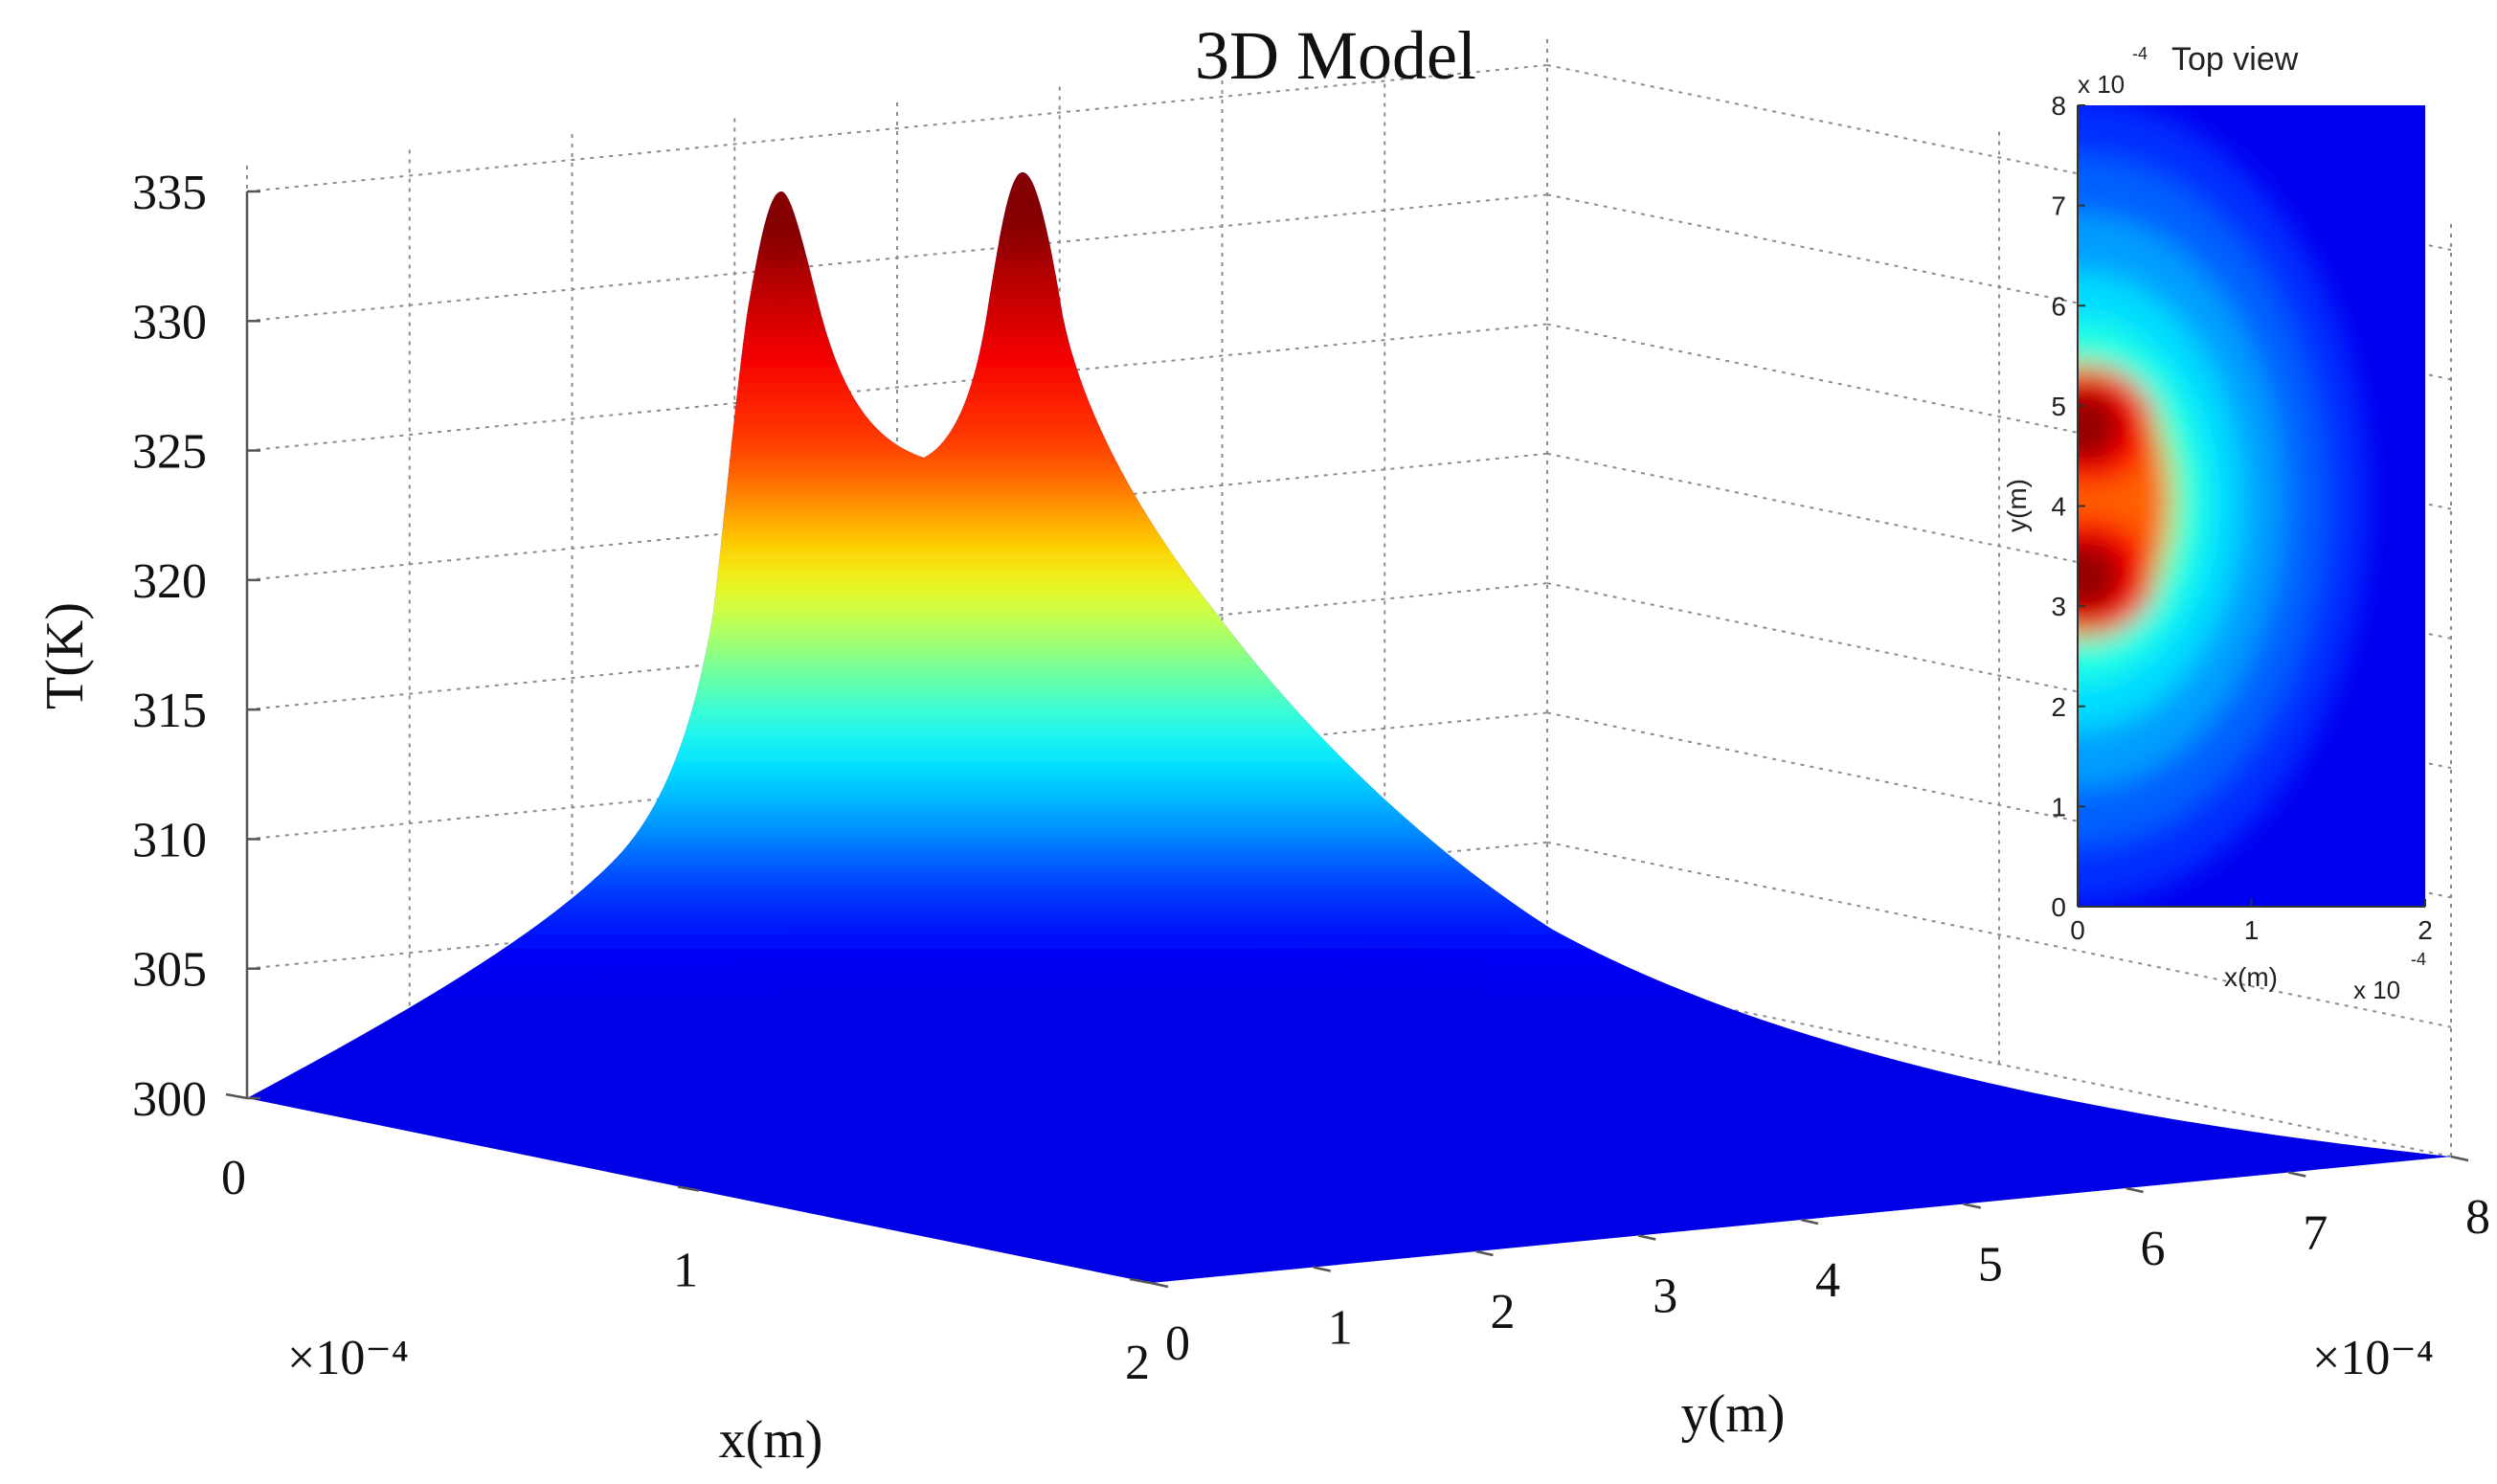 The width and height of the screenshot is (2497, 1484). What do you see at coordinates (2077, 930) in the screenshot?
I see `inset-x-tick-label: 0` at bounding box center [2077, 930].